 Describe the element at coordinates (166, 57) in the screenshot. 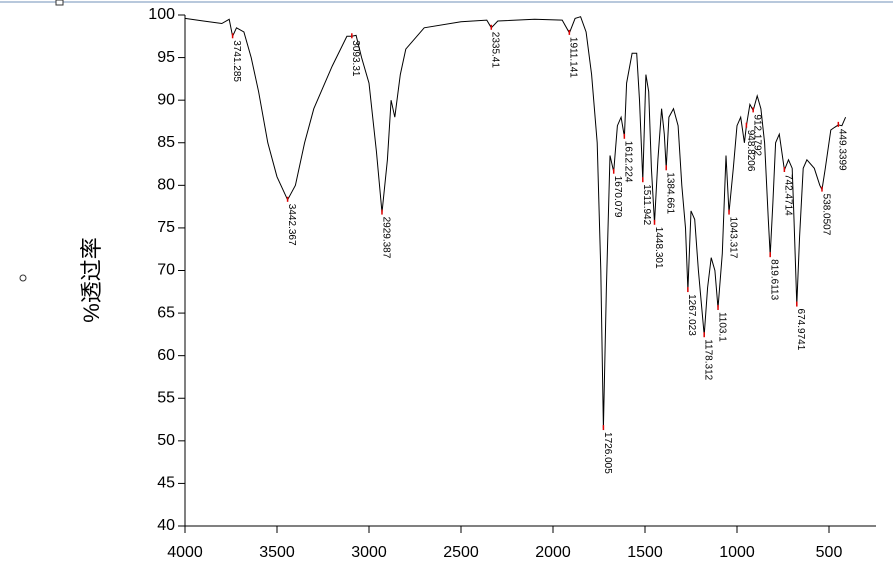

I see `y-tick-label: 95` at that location.